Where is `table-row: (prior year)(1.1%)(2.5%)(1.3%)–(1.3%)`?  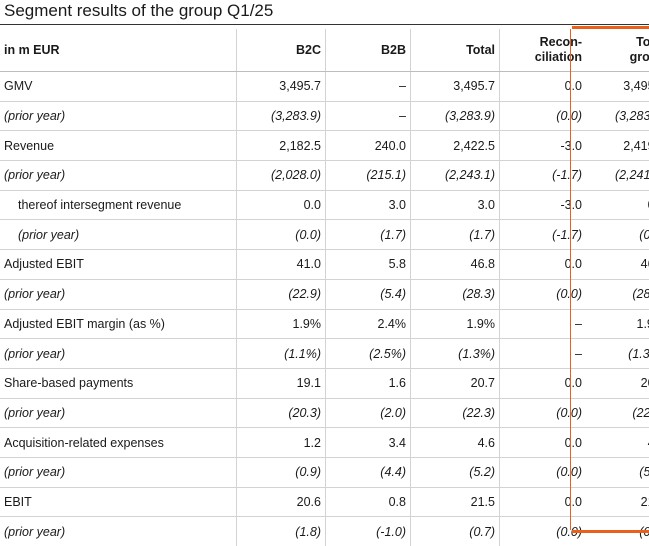
table-row: (prior year)(1.1%)(2.5%)(1.3%)–(1.3%) is located at coordinates (324, 354).